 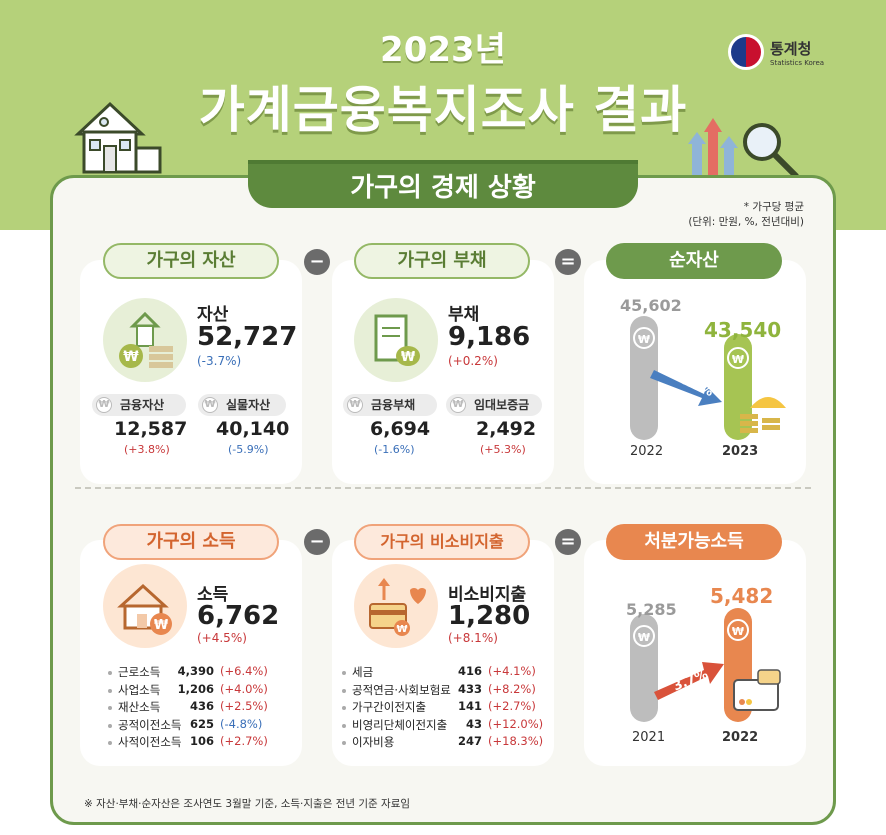 I want to click on income-pill: 가구의 소득, so click(x=191, y=542).